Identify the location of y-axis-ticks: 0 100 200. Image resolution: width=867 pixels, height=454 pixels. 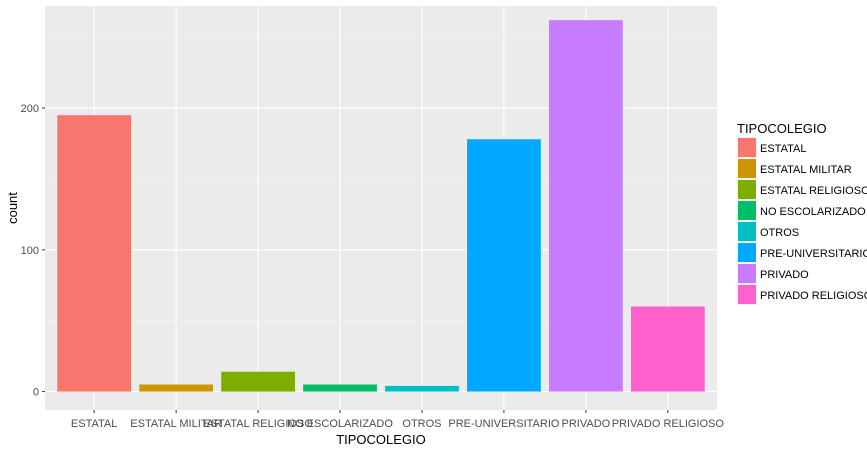
(33, 251).